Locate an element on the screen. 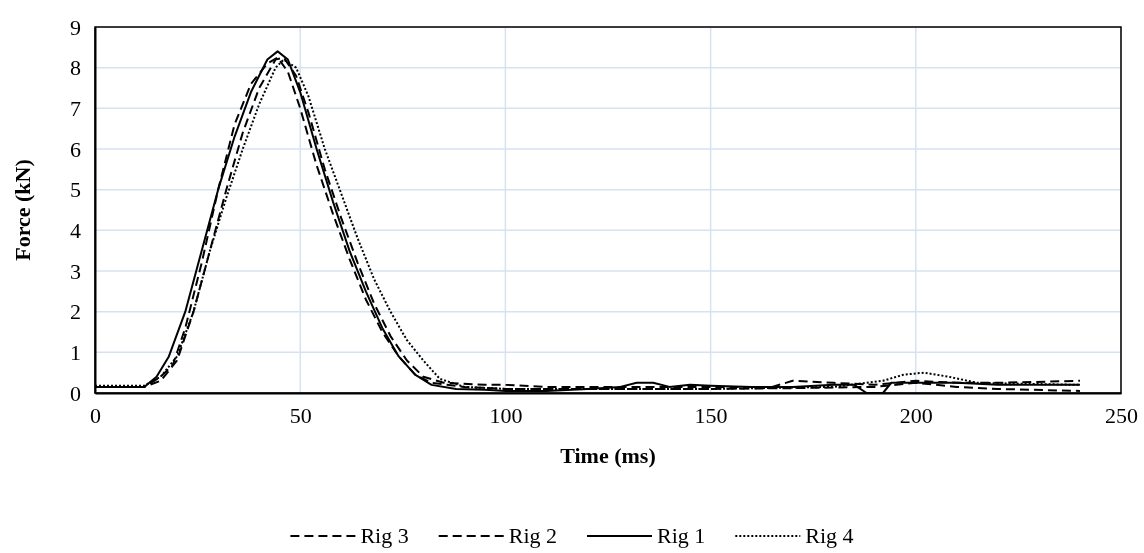 Image resolution: width=1144 pixels, height=553 pixels. legend-label: Rig 1 is located at coordinates (681, 535).